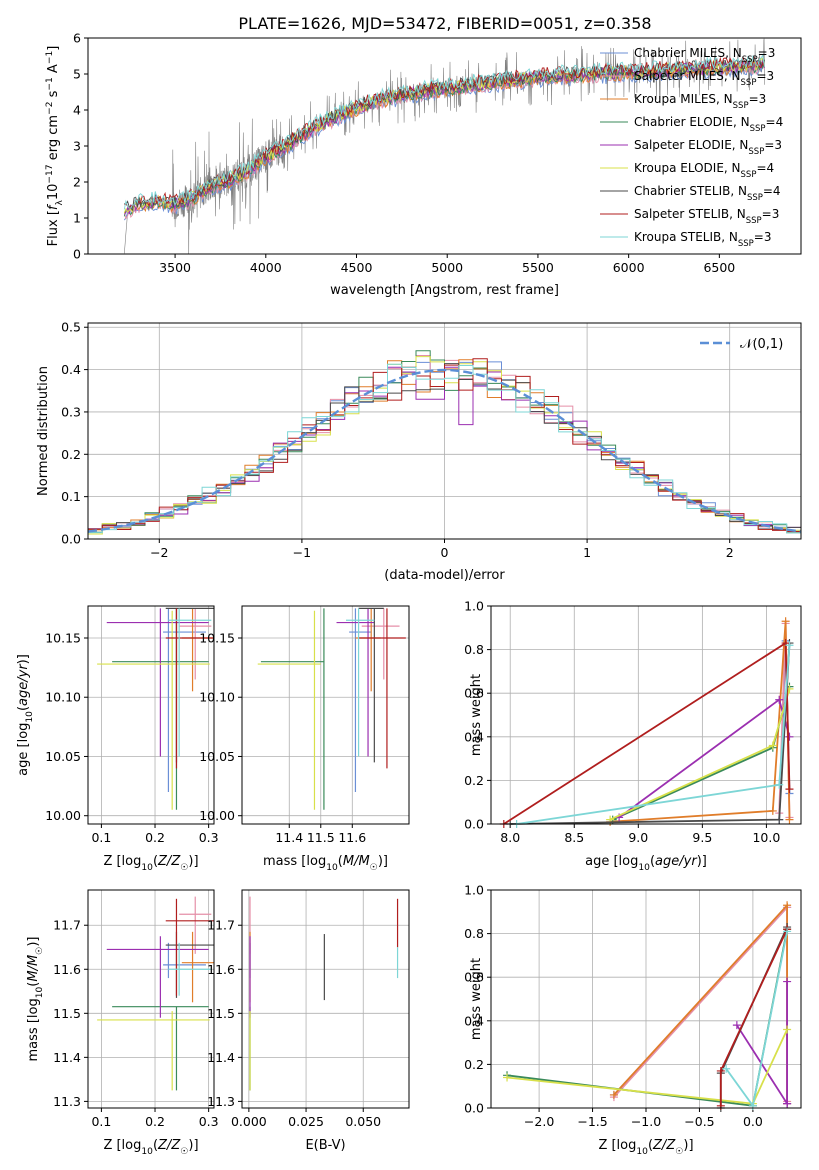  I want to click on y-tick-label: 1, so click(77, 218).